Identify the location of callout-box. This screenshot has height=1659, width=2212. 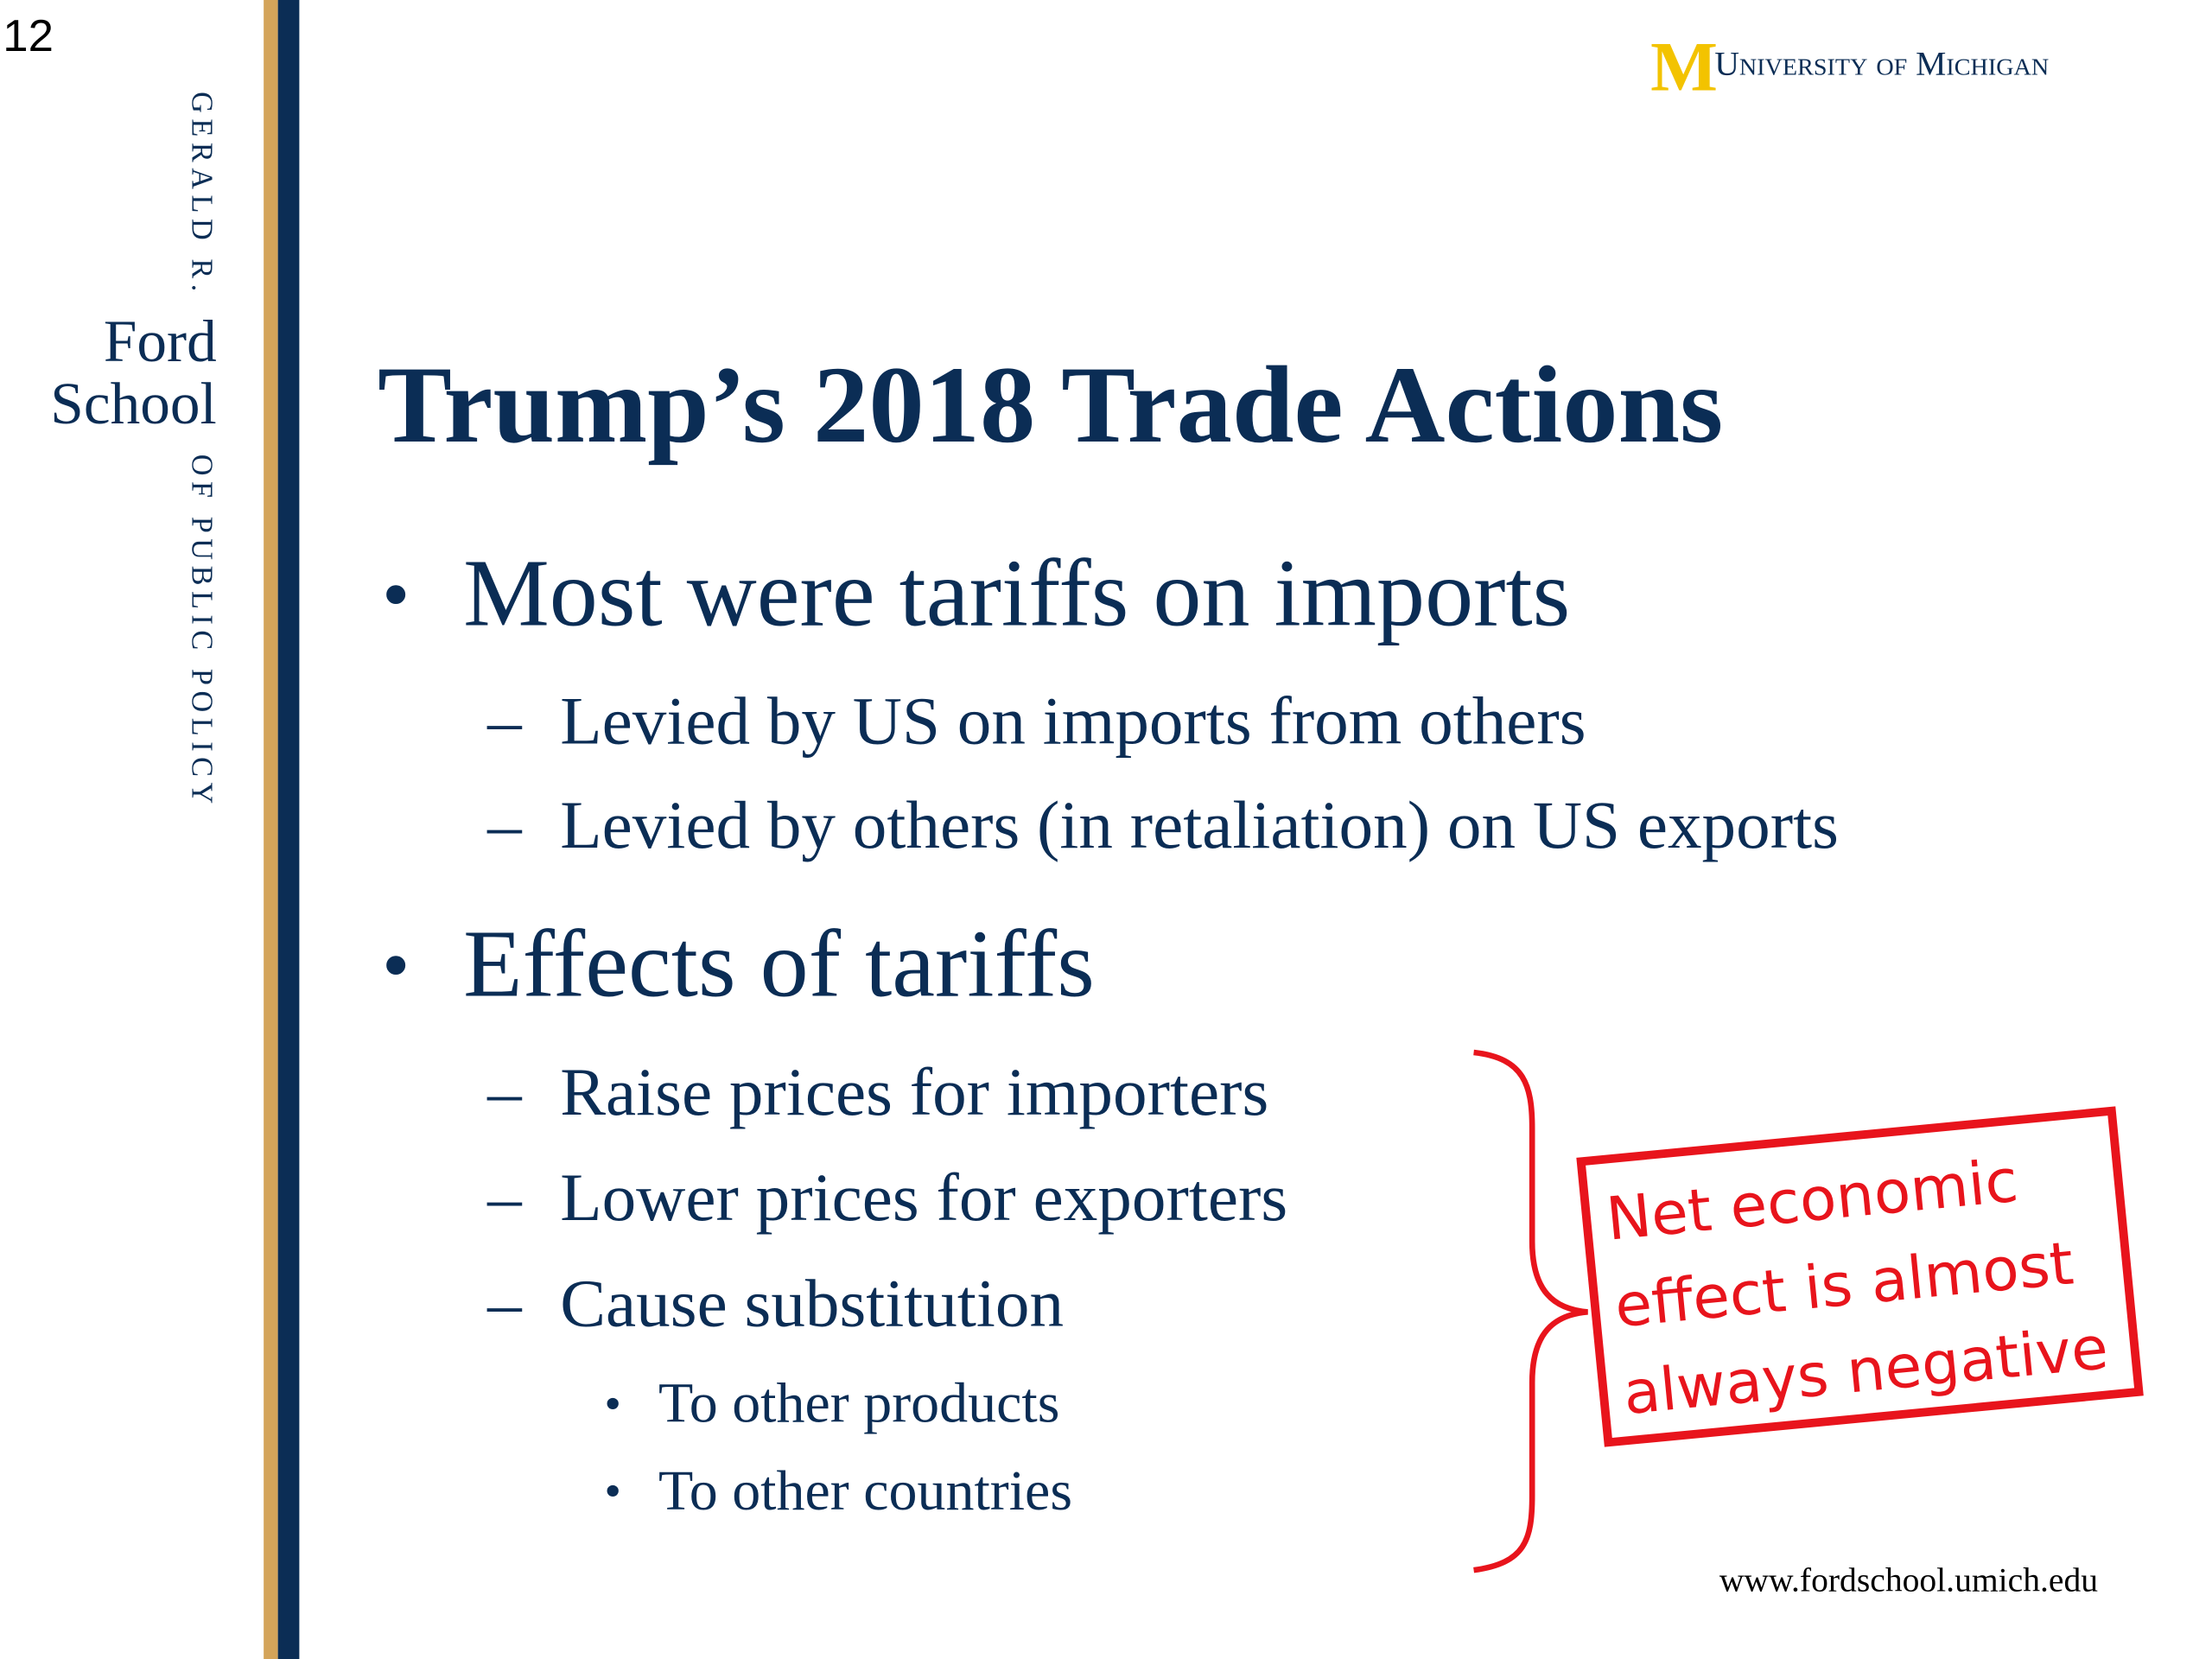
(1860, 1276).